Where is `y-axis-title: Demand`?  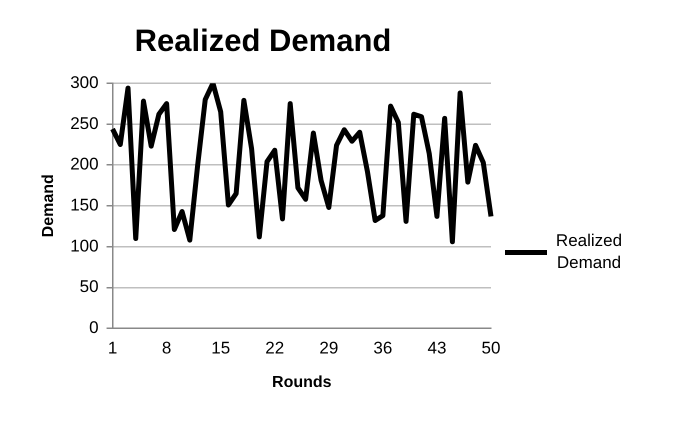
y-axis-title: Demand is located at coordinates (49, 206).